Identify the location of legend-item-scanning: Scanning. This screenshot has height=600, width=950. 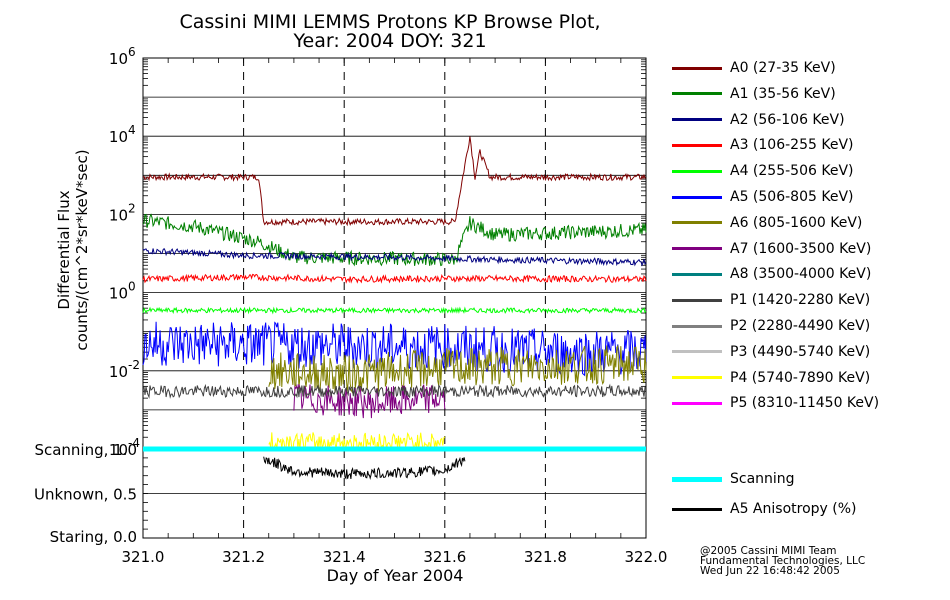
(733, 479).